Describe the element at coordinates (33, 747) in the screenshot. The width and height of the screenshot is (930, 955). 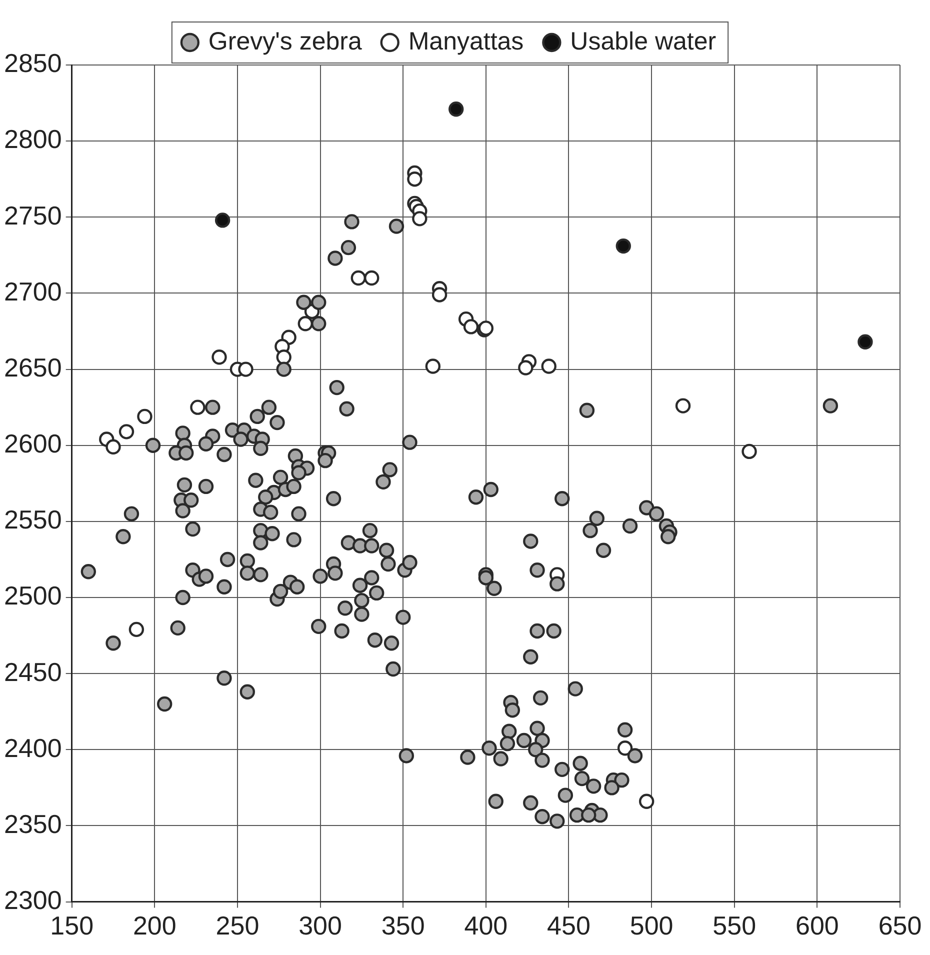
I see `y-tick-label: 2400` at that location.